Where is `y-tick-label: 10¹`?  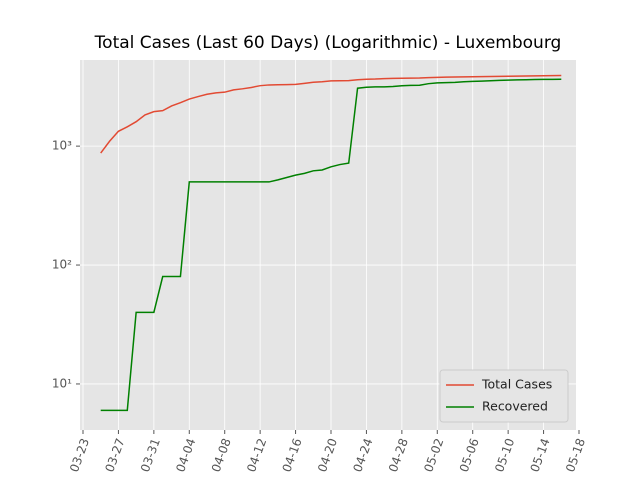
y-tick-label: 10¹ is located at coordinates (62, 383).